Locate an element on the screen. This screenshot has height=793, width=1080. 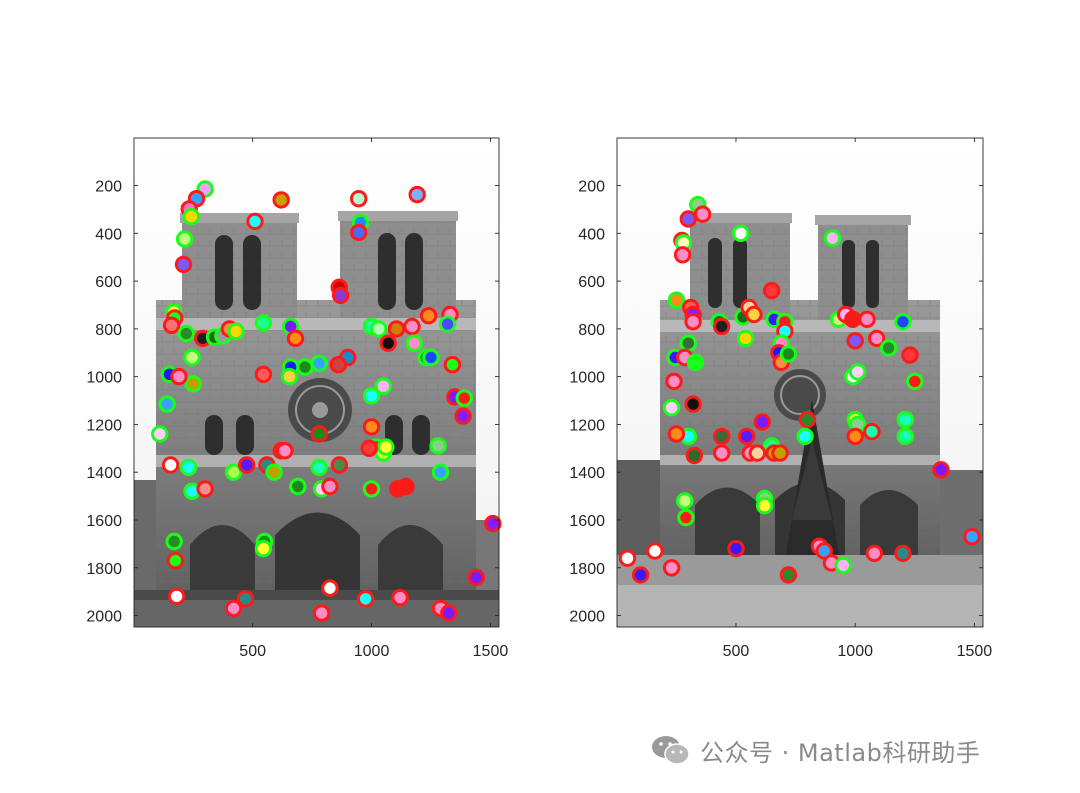
x-tick-label: 1500 is located at coordinates (491, 651).